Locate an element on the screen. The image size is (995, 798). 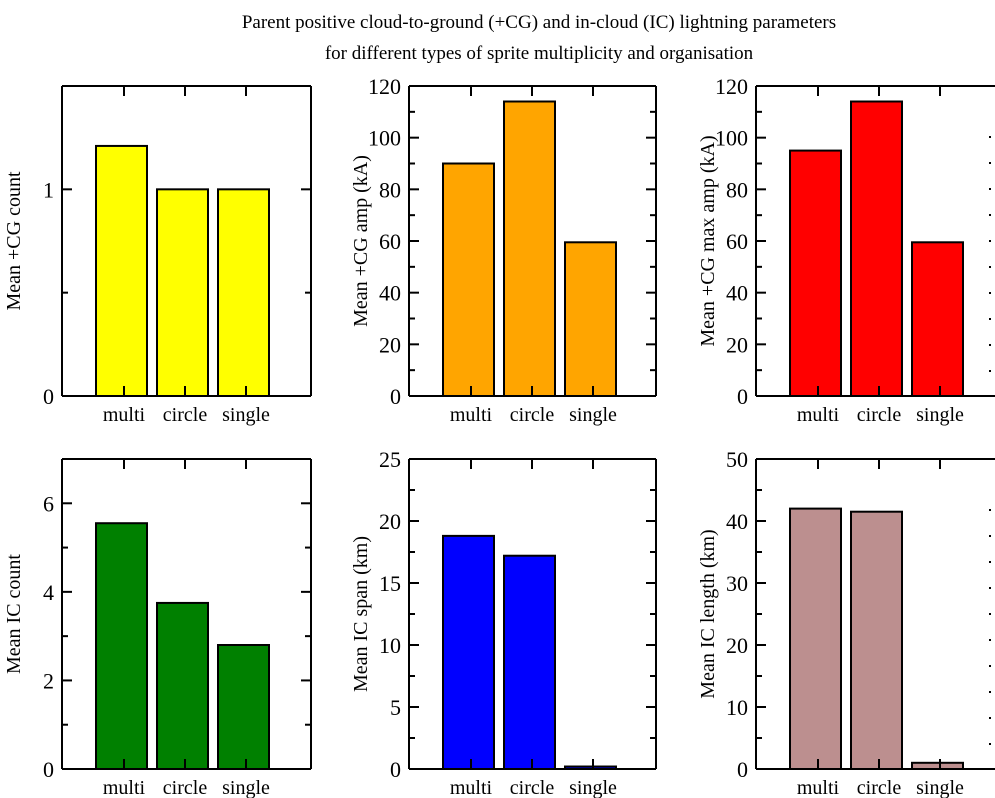
y-tick-label: 50 is located at coordinates (737, 459).